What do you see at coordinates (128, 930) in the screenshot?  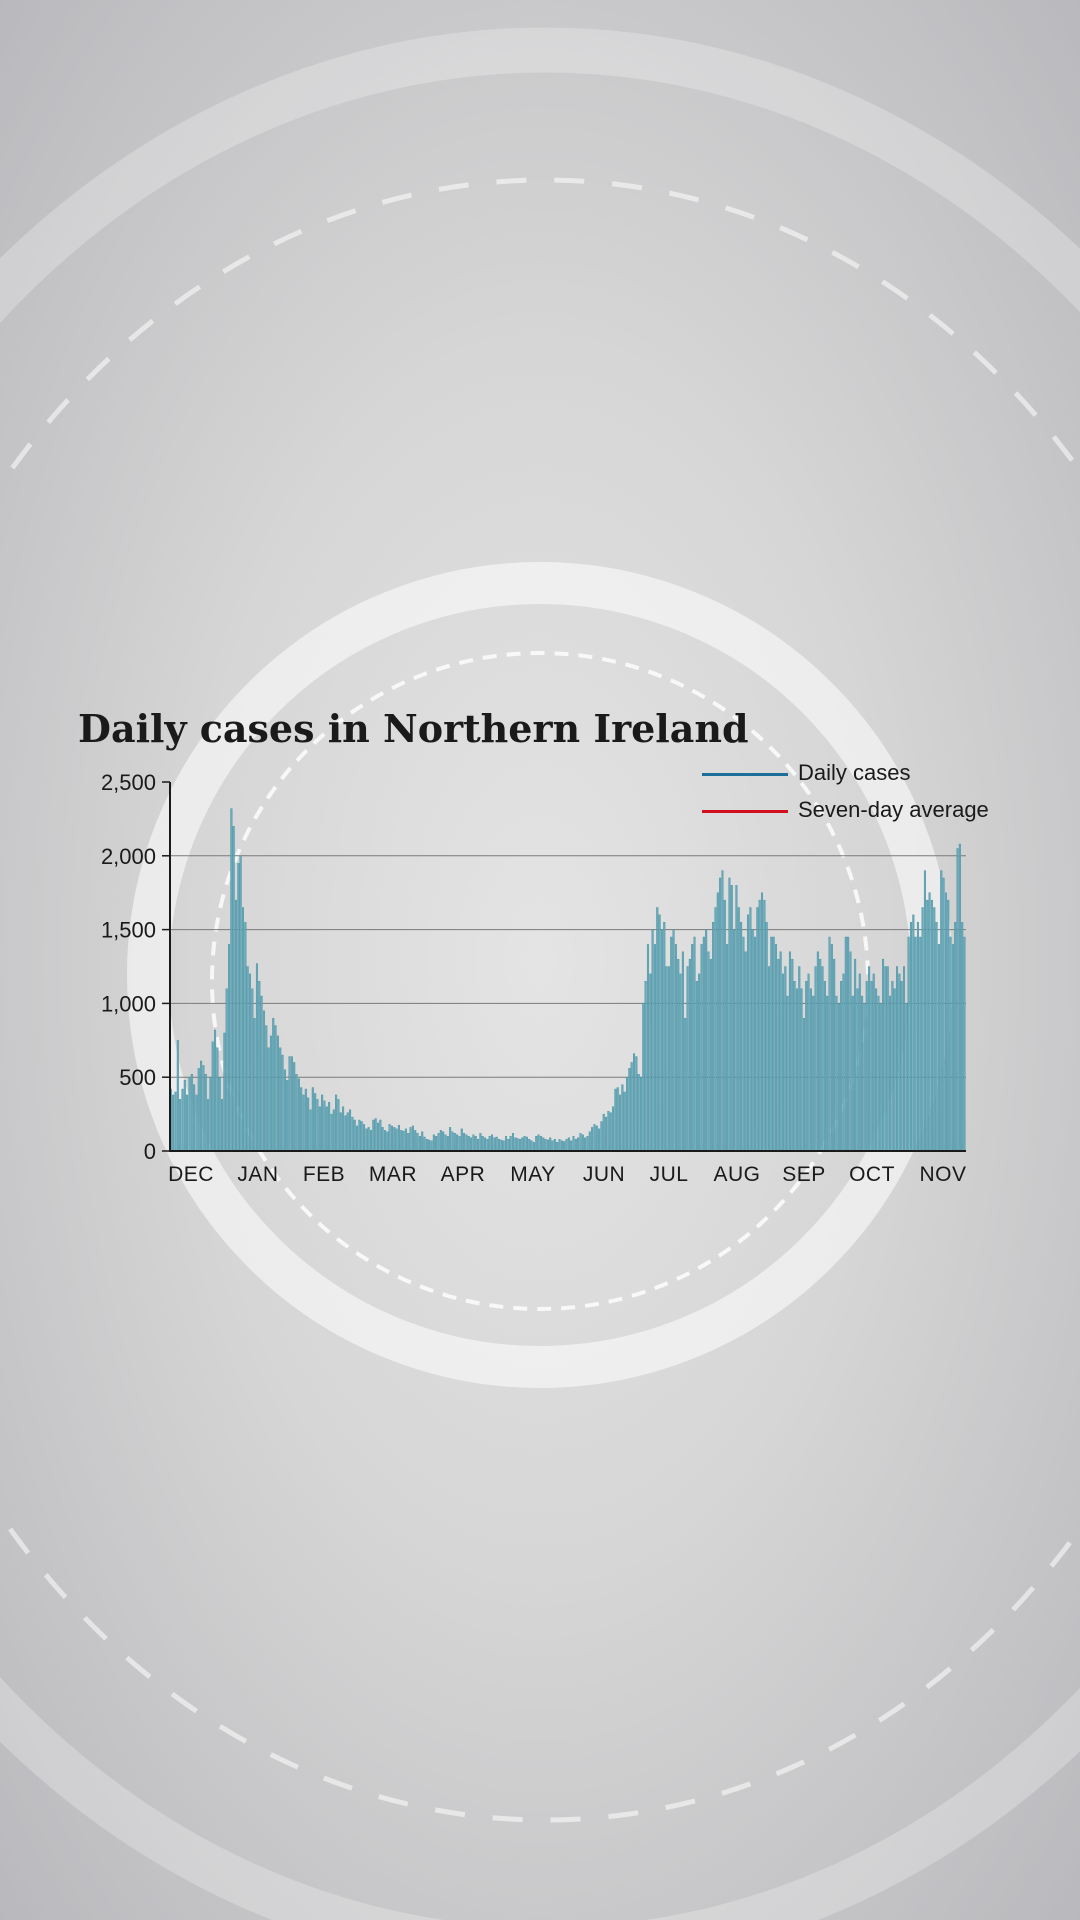 I see `y-tick-label: 1,500` at bounding box center [128, 930].